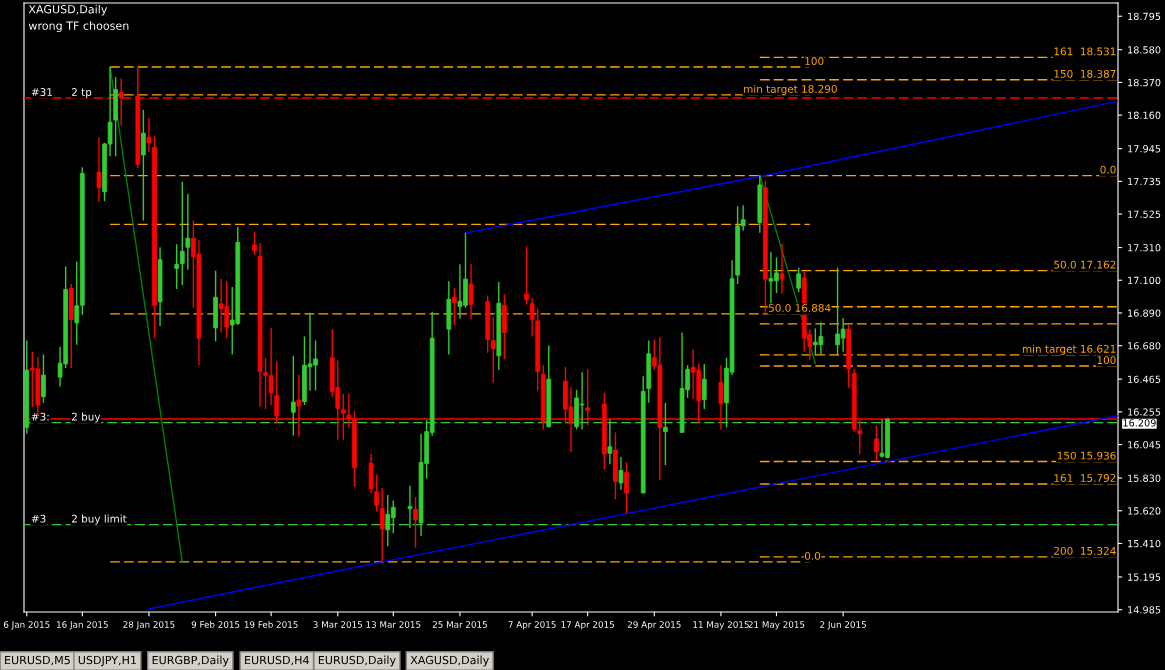 The height and width of the screenshot is (670, 1165). What do you see at coordinates (1144, 16) in the screenshot?
I see `y-tick-label: 18.795` at bounding box center [1144, 16].